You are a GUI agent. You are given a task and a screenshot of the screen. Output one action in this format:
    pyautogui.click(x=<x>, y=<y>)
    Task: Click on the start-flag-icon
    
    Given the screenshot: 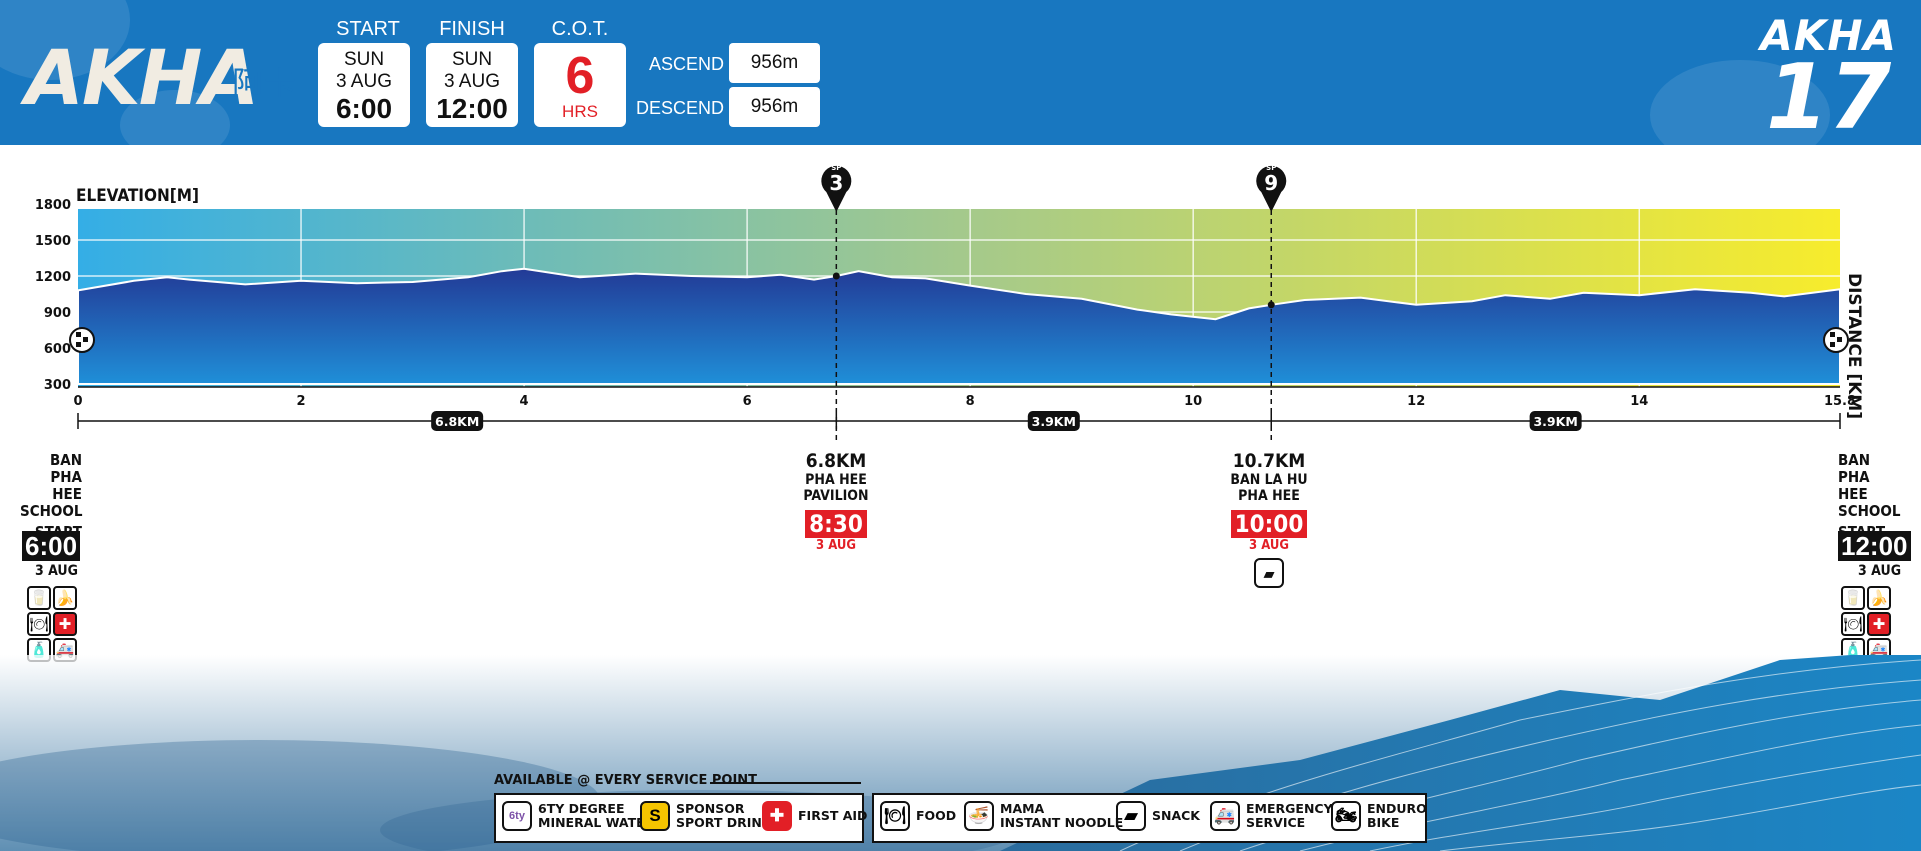 What is the action you would take?
    pyautogui.click(x=82, y=340)
    